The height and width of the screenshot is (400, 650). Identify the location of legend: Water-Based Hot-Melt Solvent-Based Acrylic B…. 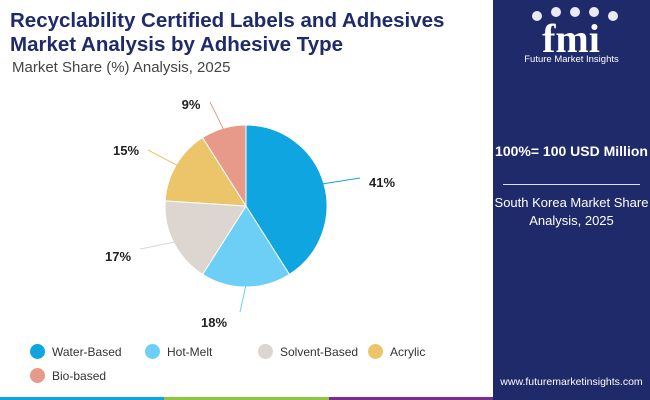
(260, 366).